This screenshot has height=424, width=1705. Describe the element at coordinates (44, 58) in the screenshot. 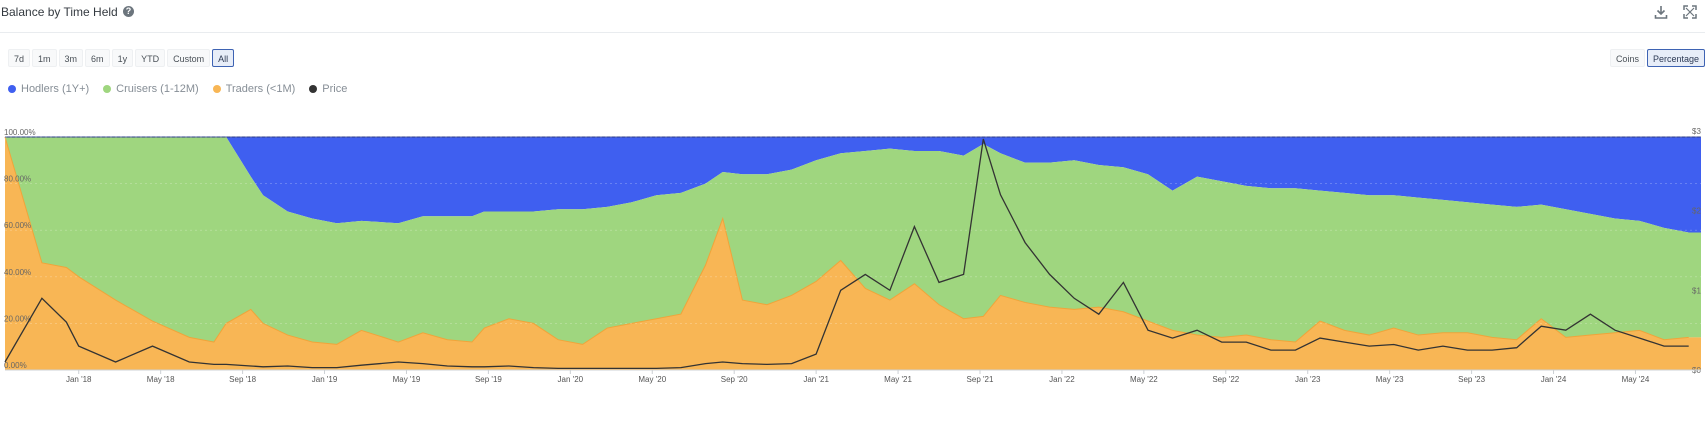

I see `range-1m-button: 1m` at that location.